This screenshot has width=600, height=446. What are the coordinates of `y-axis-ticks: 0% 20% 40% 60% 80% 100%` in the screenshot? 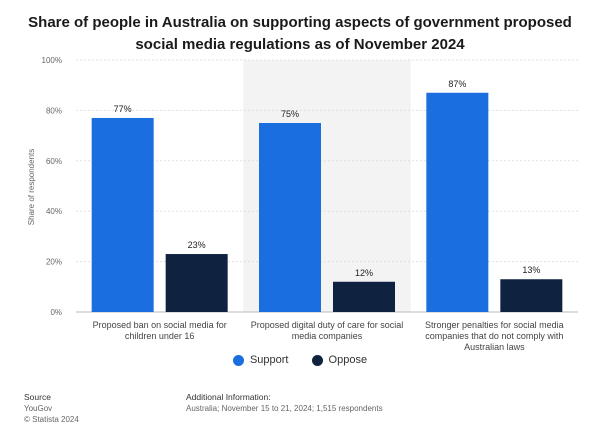 It's located at (52, 186).